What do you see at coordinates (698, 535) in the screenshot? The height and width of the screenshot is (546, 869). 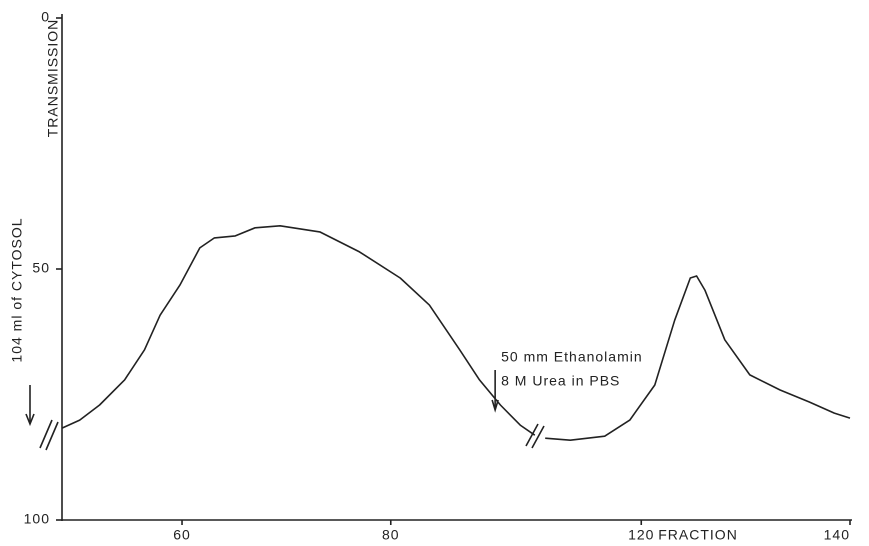 I see `x-axis-label: FRACTION` at bounding box center [698, 535].